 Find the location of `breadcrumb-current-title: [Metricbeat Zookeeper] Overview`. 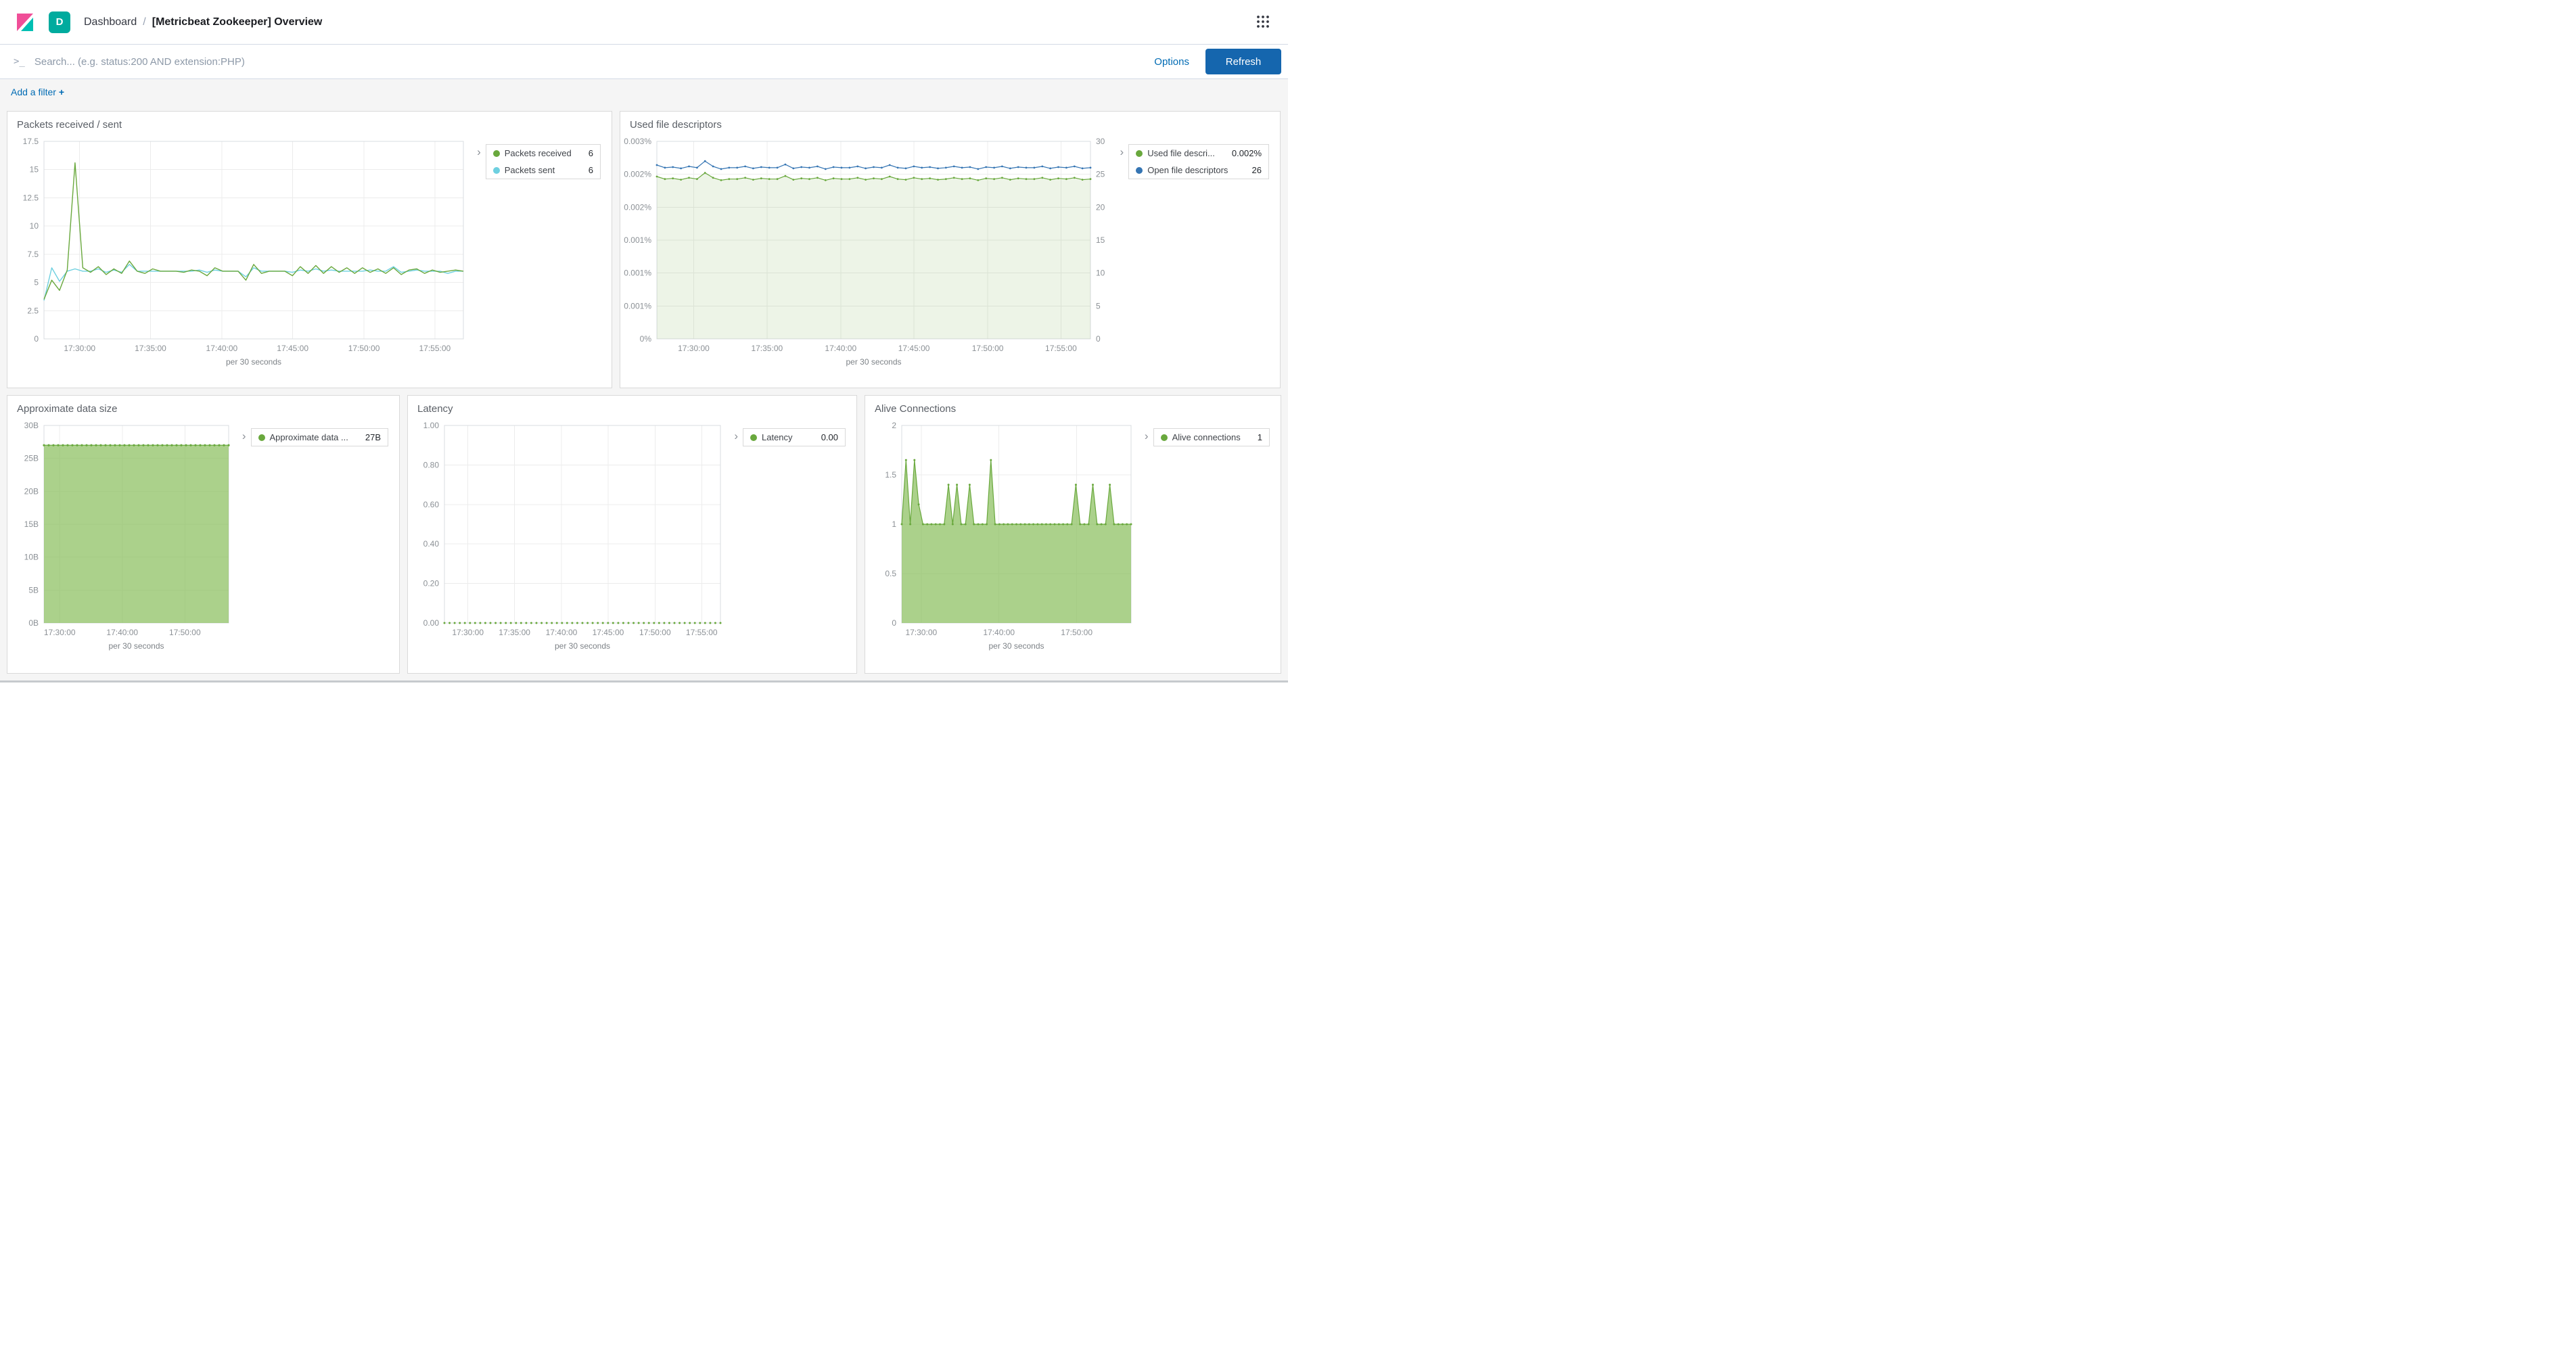

breadcrumb-current-title: [Metricbeat Zookeeper] Overview is located at coordinates (237, 22).